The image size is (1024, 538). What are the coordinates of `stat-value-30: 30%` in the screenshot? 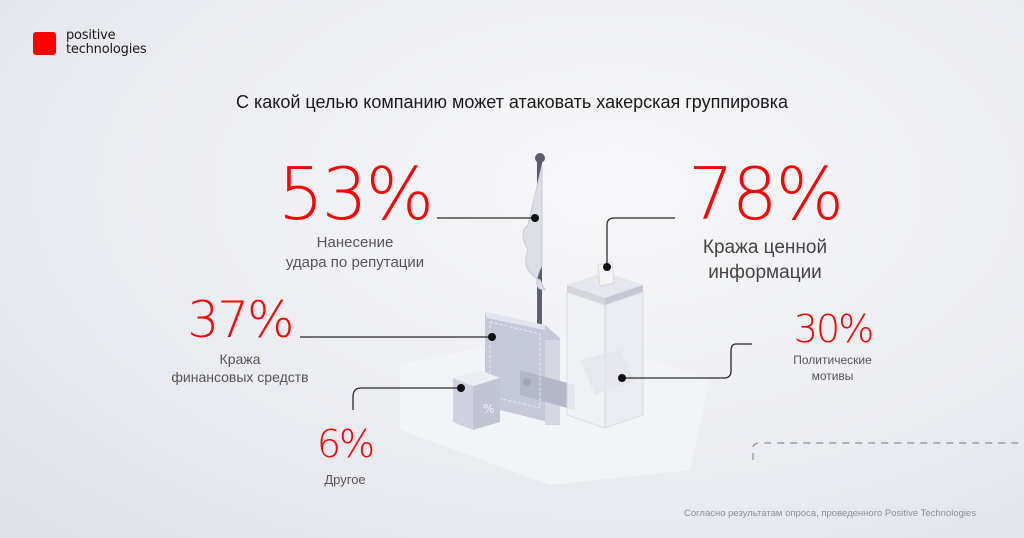 It's located at (833, 329).